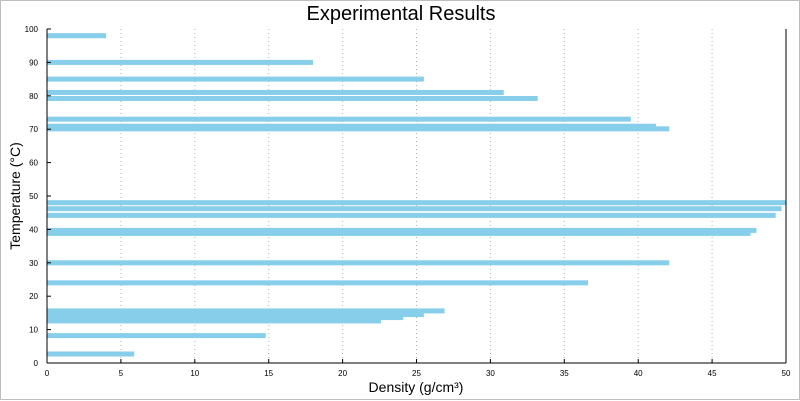 The height and width of the screenshot is (401, 800). I want to click on x-tick-label-1: 5, so click(121, 373).